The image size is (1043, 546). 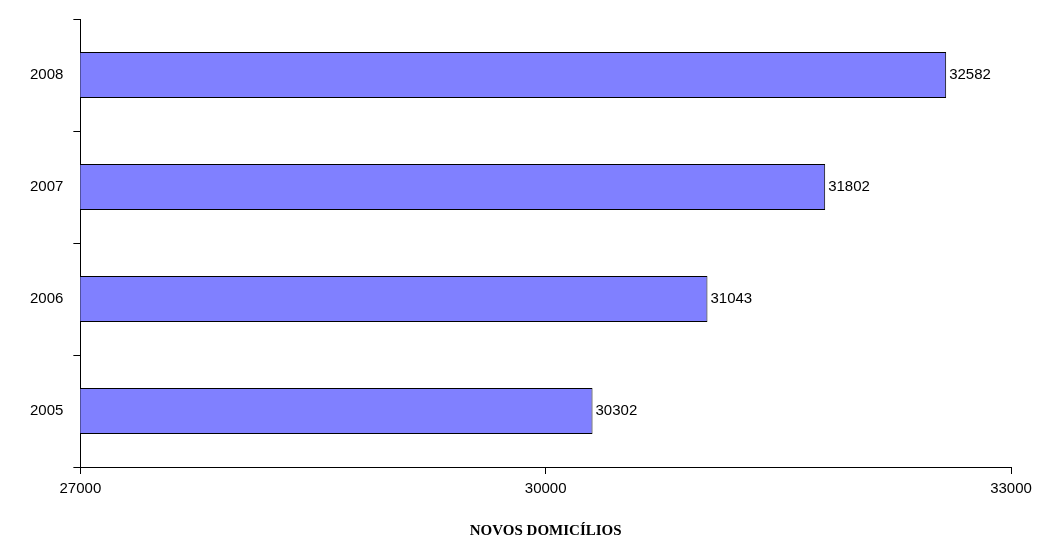 What do you see at coordinates (616, 410) in the screenshot?
I see `data-label: 30302` at bounding box center [616, 410].